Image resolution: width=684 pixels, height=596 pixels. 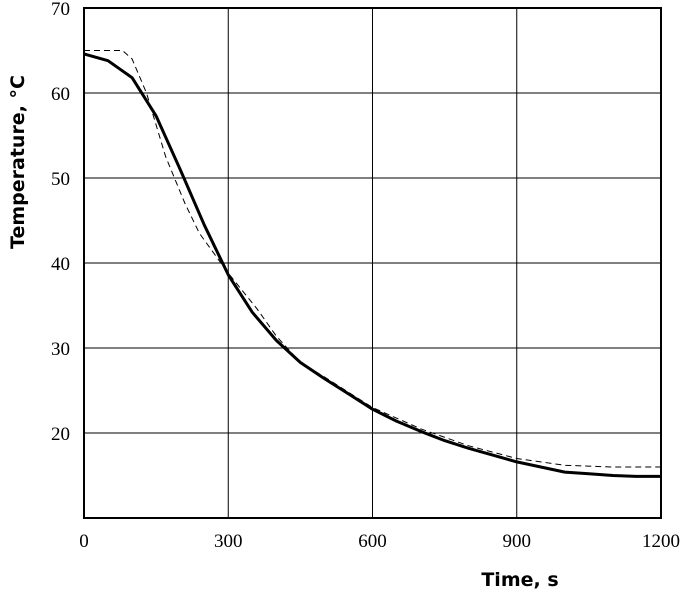 I want to click on y-axis-label: Temperature, °C, so click(x=18, y=162).